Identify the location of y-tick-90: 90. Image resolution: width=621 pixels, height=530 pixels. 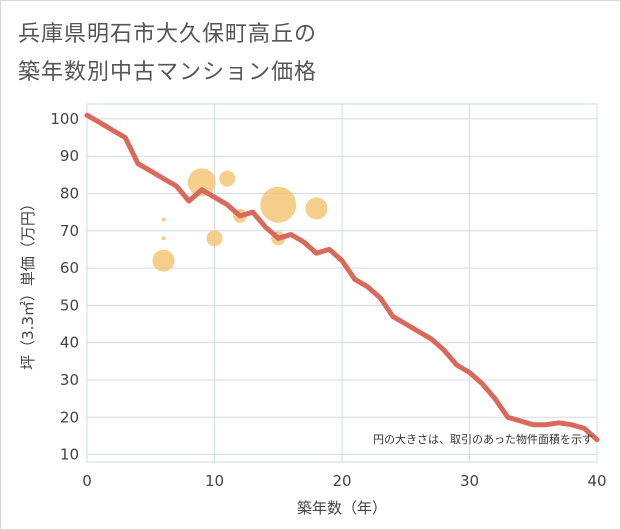
(69, 156).